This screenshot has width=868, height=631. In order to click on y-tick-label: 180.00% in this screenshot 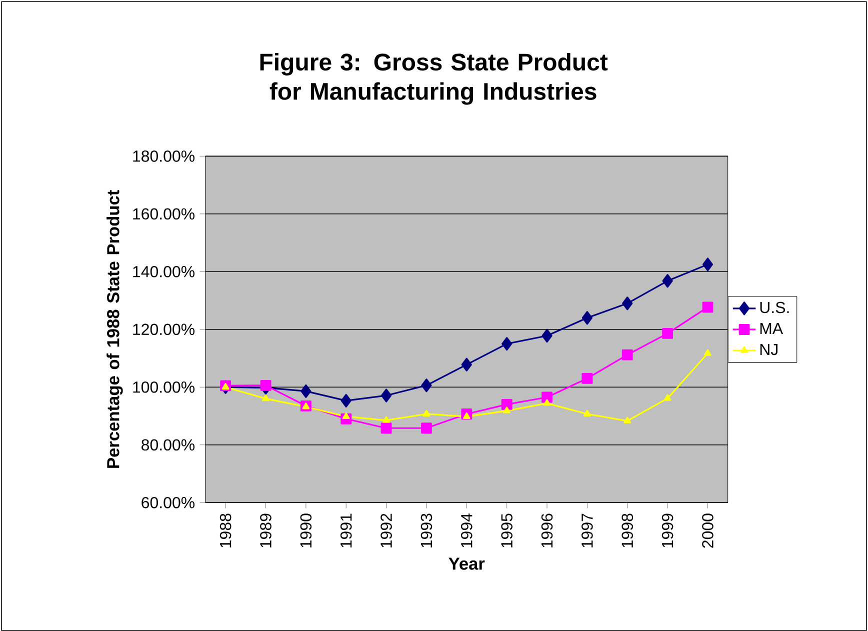, I will do `click(163, 156)`.